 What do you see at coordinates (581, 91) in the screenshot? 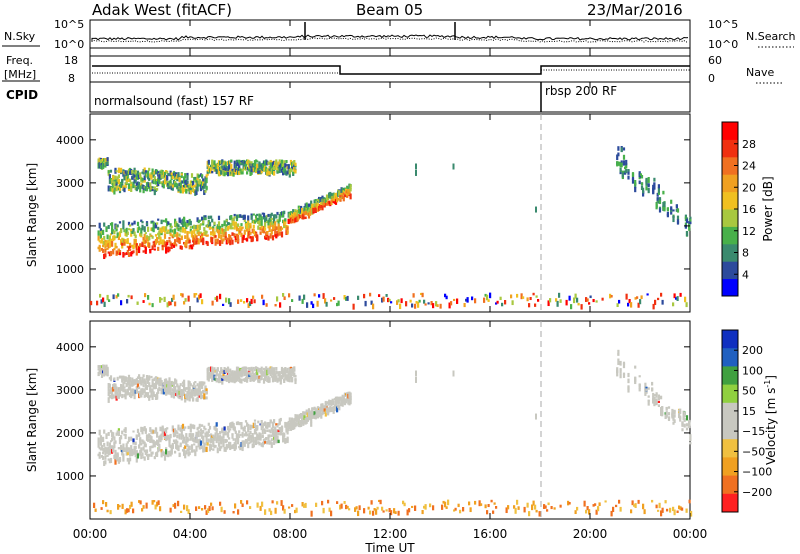
I see `cpid-segment-2: rbsp 200 RF` at bounding box center [581, 91].